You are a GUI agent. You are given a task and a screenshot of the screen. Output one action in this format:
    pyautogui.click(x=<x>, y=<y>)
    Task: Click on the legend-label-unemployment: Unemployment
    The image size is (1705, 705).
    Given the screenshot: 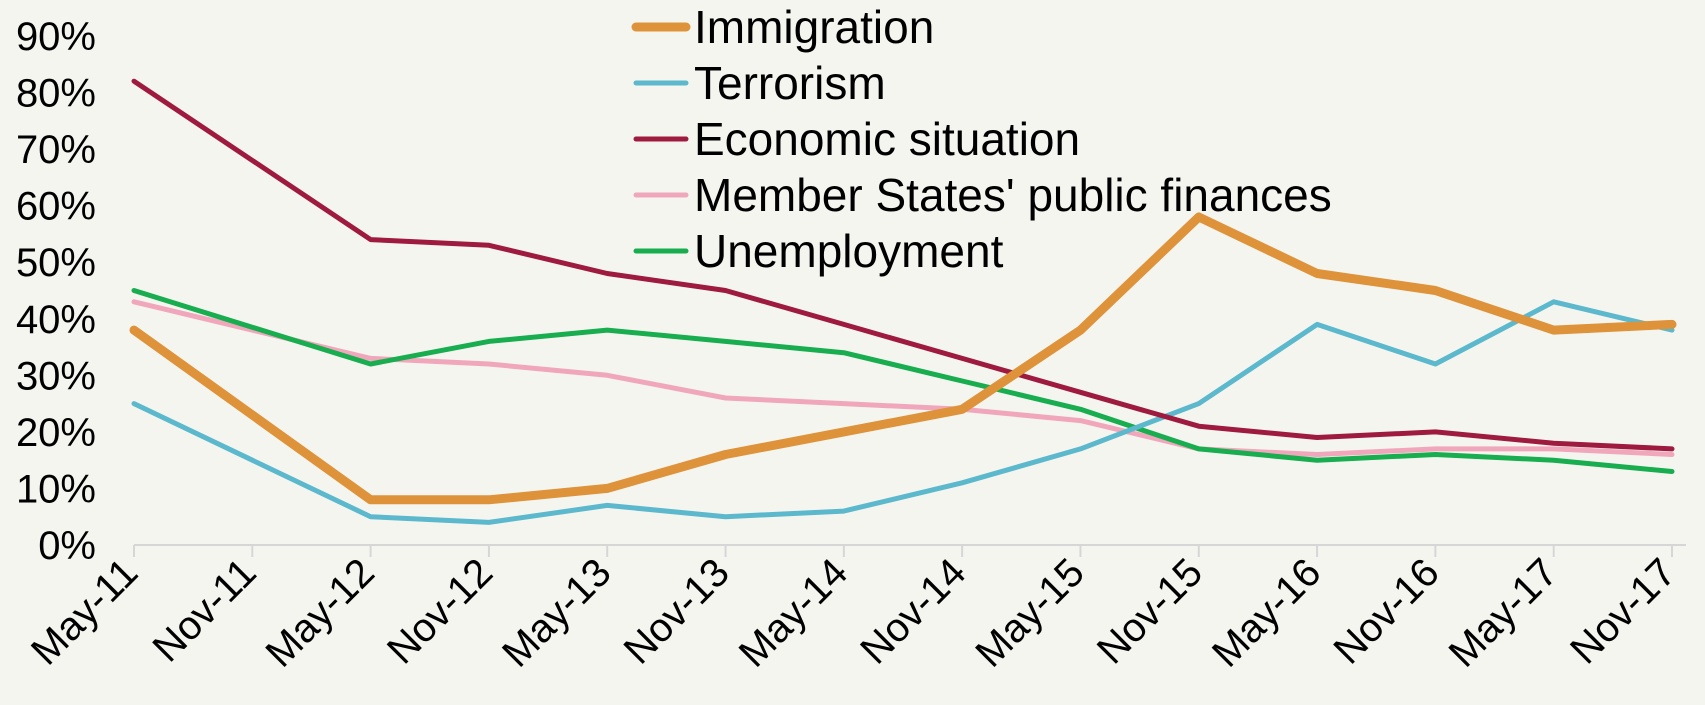 What is the action you would take?
    pyautogui.click(x=849, y=251)
    